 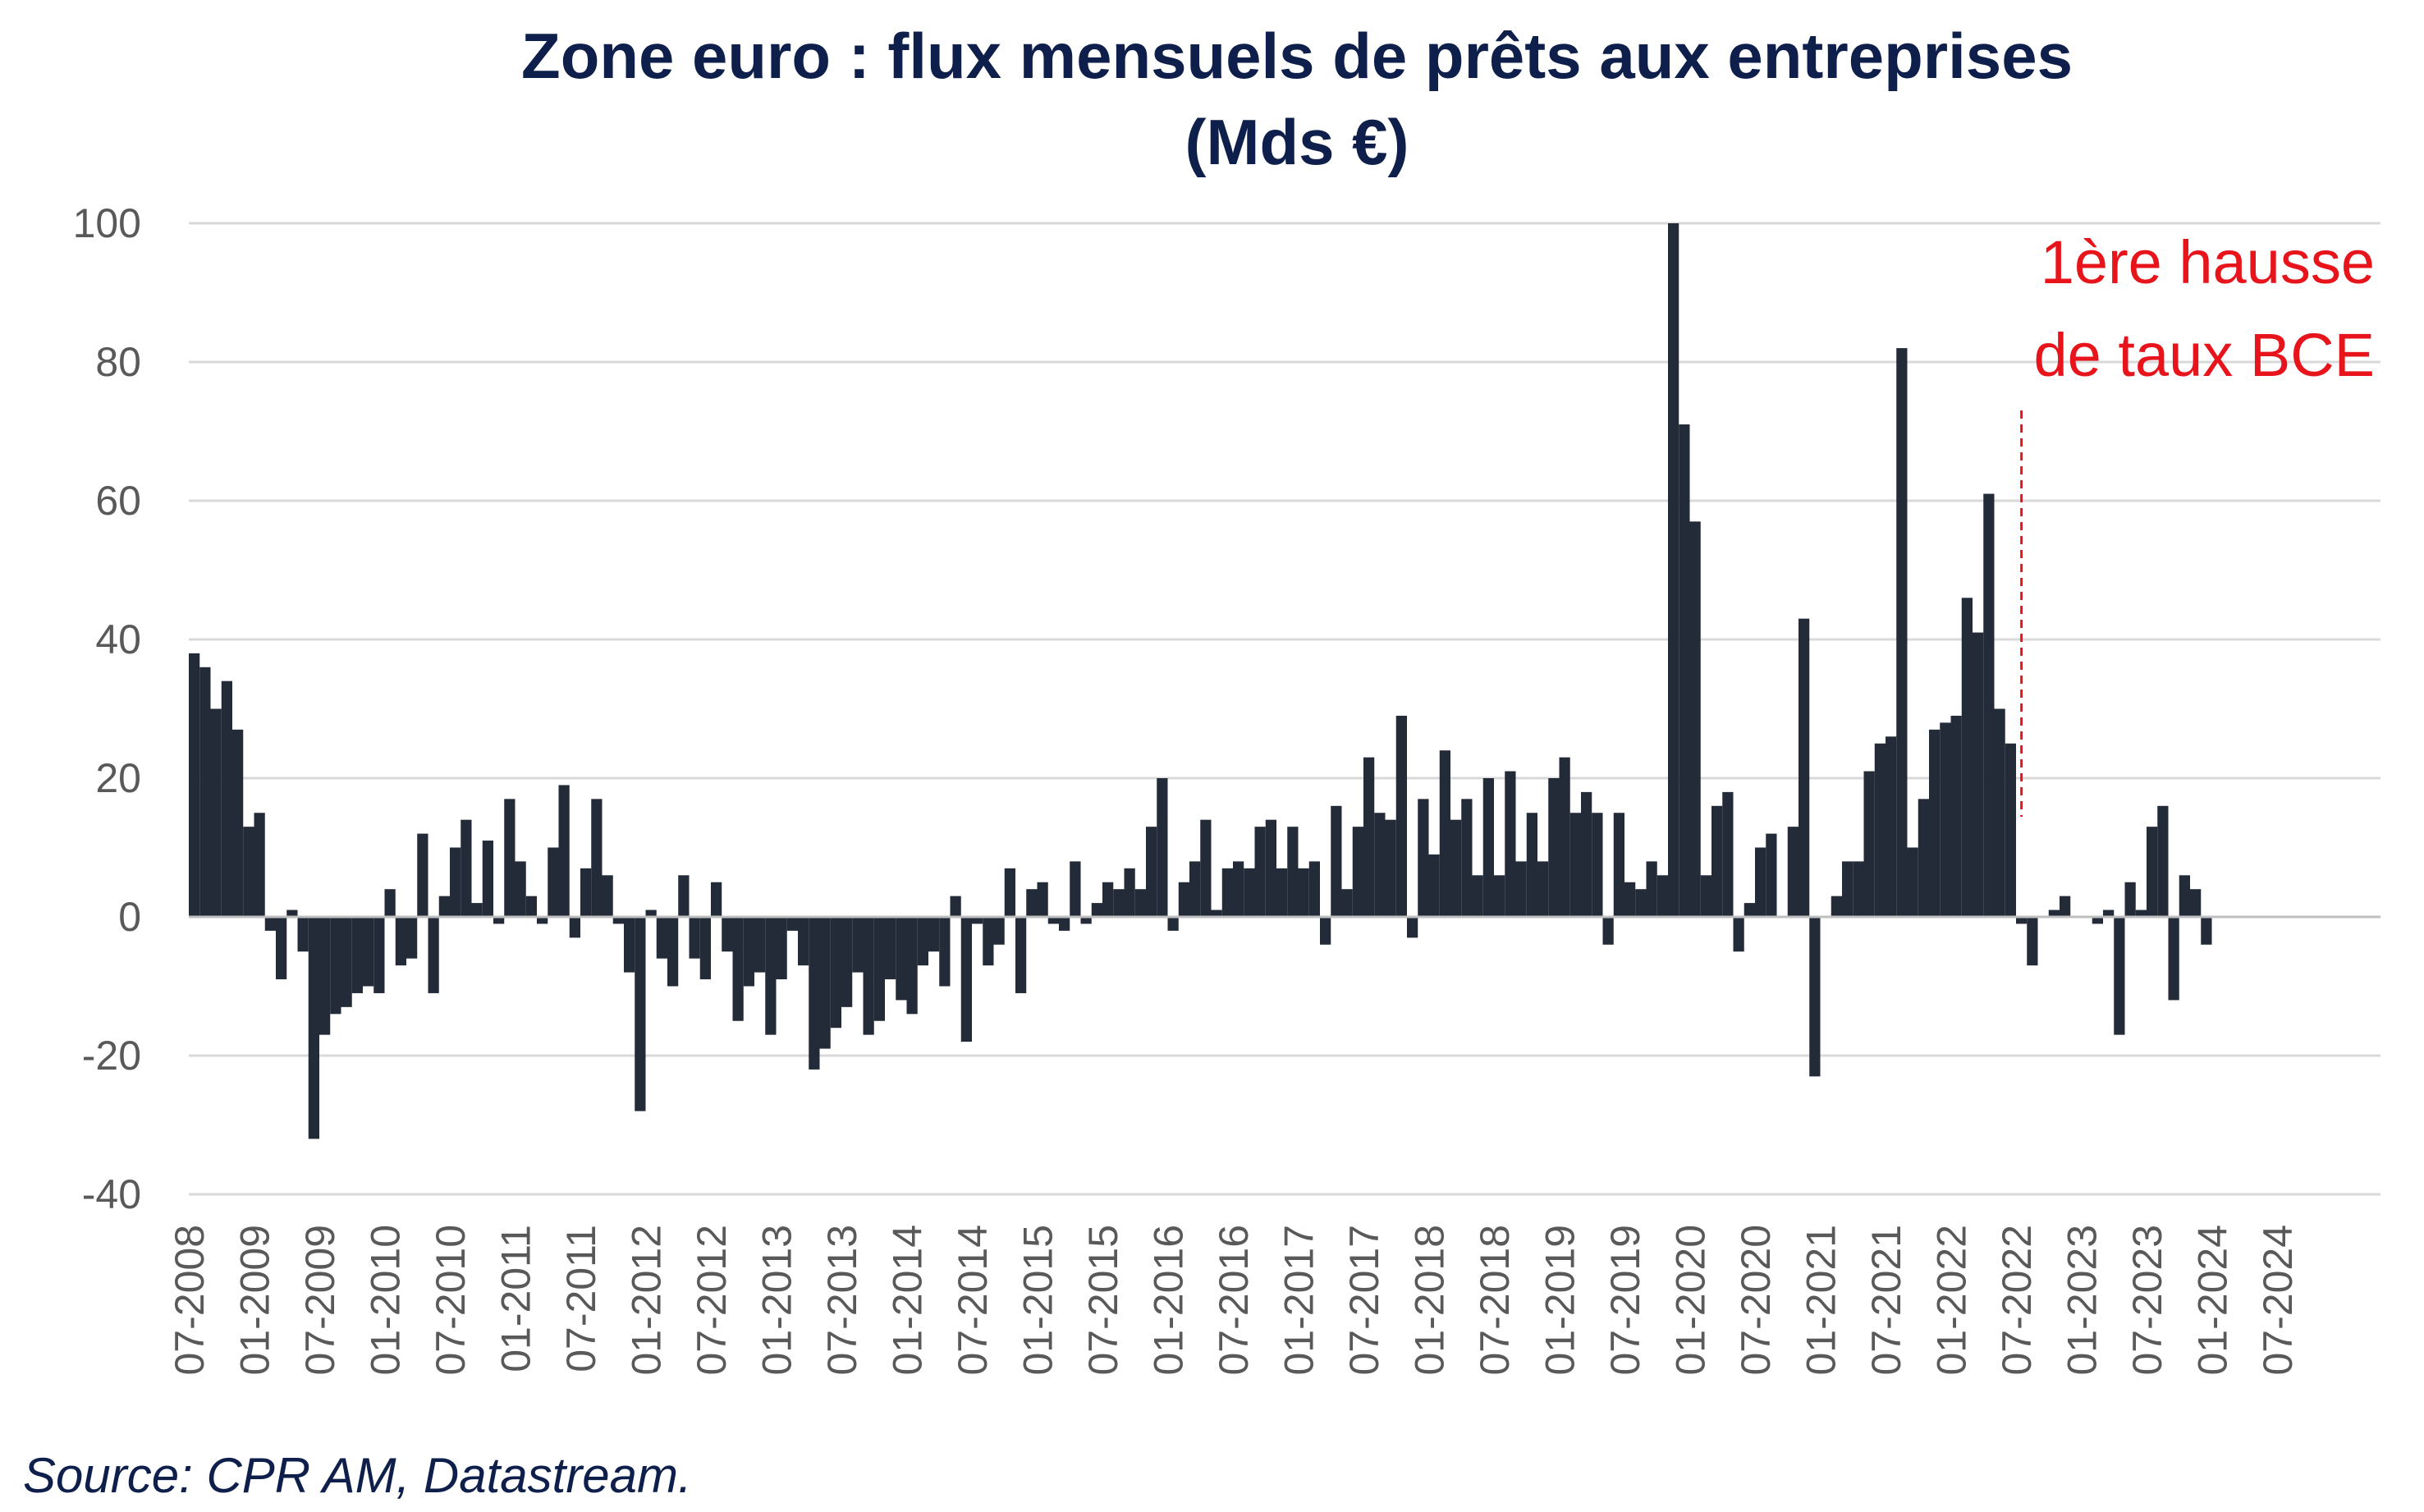 What do you see at coordinates (1756, 1300) in the screenshot?
I see `x-tick-label: 07-2020` at bounding box center [1756, 1300].